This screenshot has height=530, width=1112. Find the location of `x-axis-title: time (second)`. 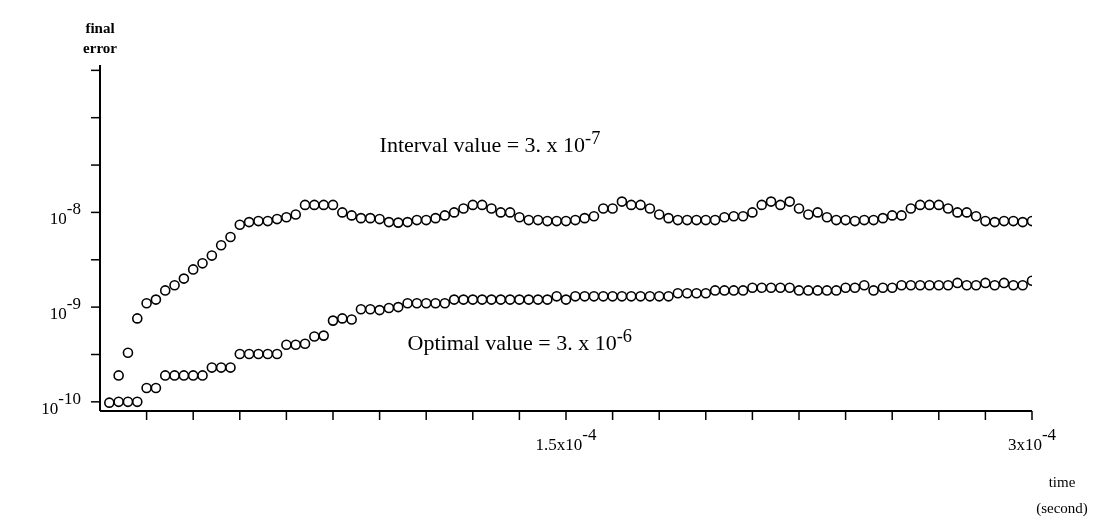

x-axis-title: time (second) is located at coordinates (1062, 495).